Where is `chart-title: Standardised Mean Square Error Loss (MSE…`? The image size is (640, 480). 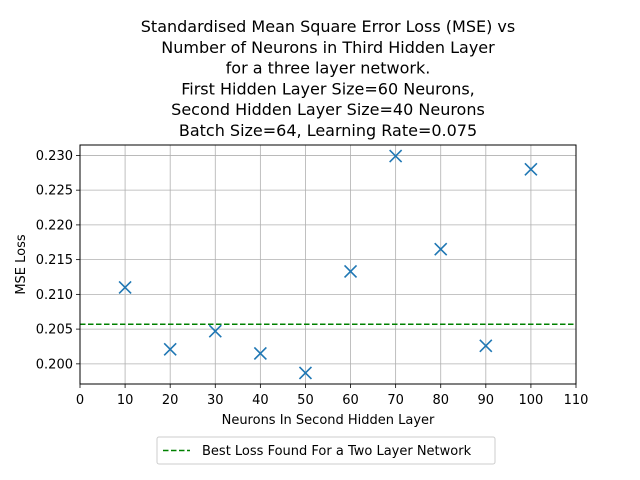
chart-title: Standardised Mean Square Error Loss (MSE… is located at coordinates (328, 78).